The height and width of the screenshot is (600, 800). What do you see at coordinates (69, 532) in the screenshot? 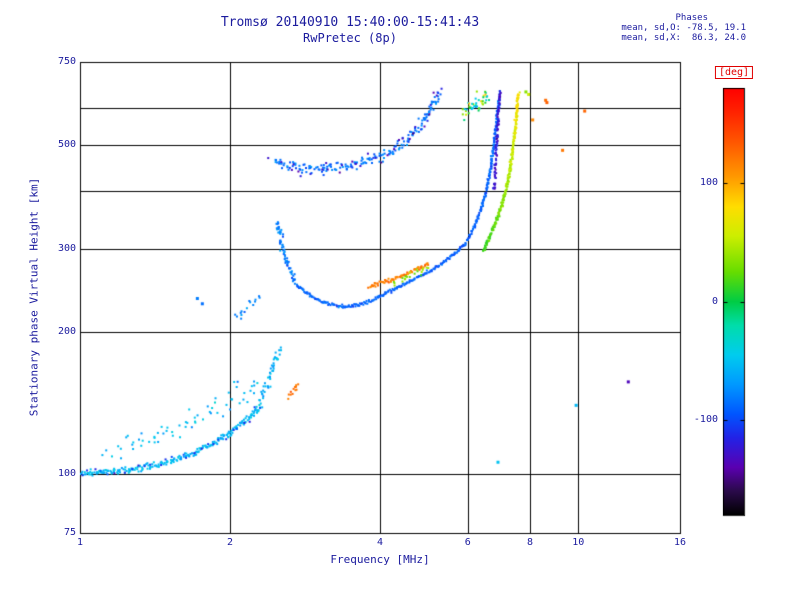
I see `y-tick-label: 75` at bounding box center [69, 532].